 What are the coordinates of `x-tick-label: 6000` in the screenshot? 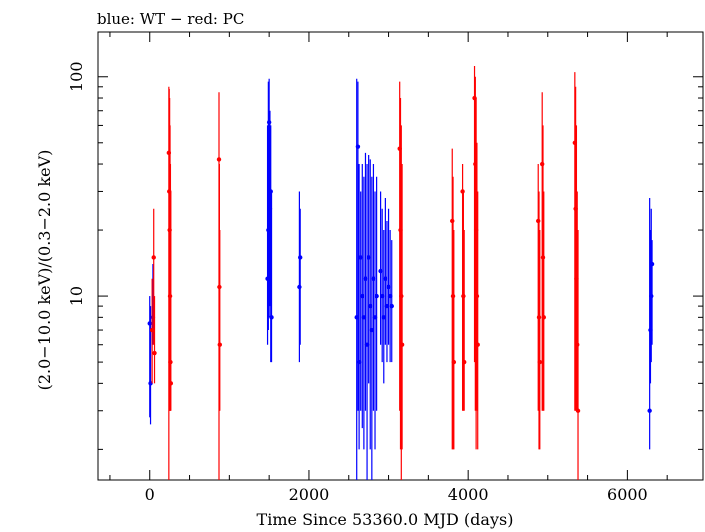 It's located at (627, 494).